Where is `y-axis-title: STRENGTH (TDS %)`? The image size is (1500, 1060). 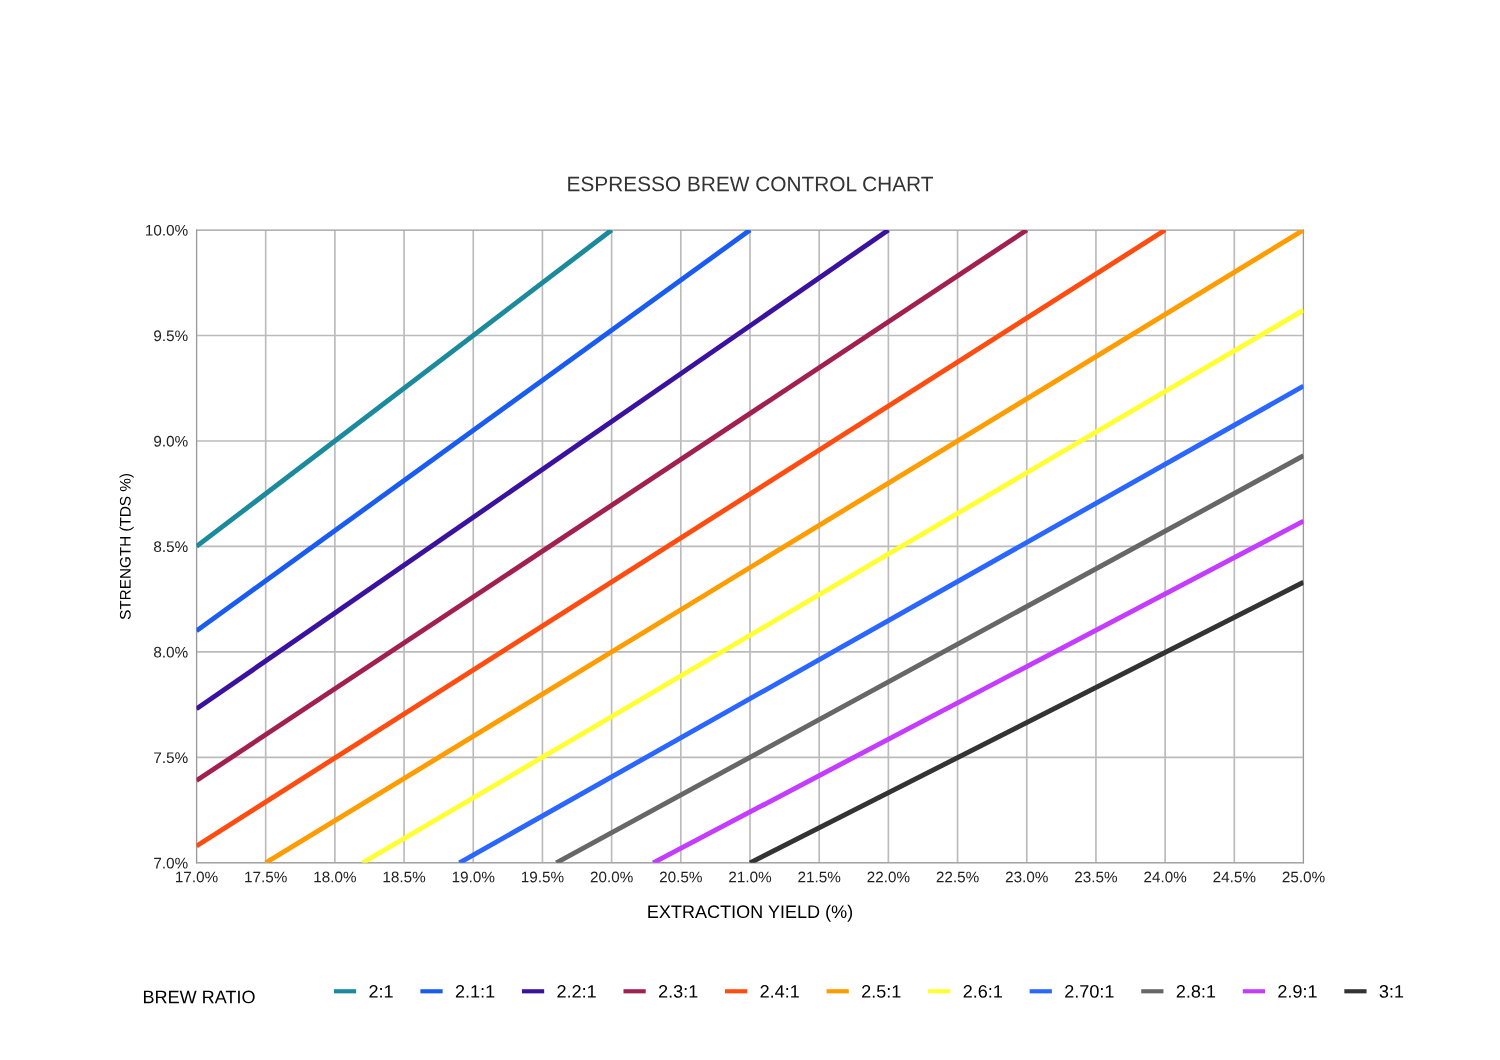
y-axis-title: STRENGTH (TDS %) is located at coordinates (126, 546).